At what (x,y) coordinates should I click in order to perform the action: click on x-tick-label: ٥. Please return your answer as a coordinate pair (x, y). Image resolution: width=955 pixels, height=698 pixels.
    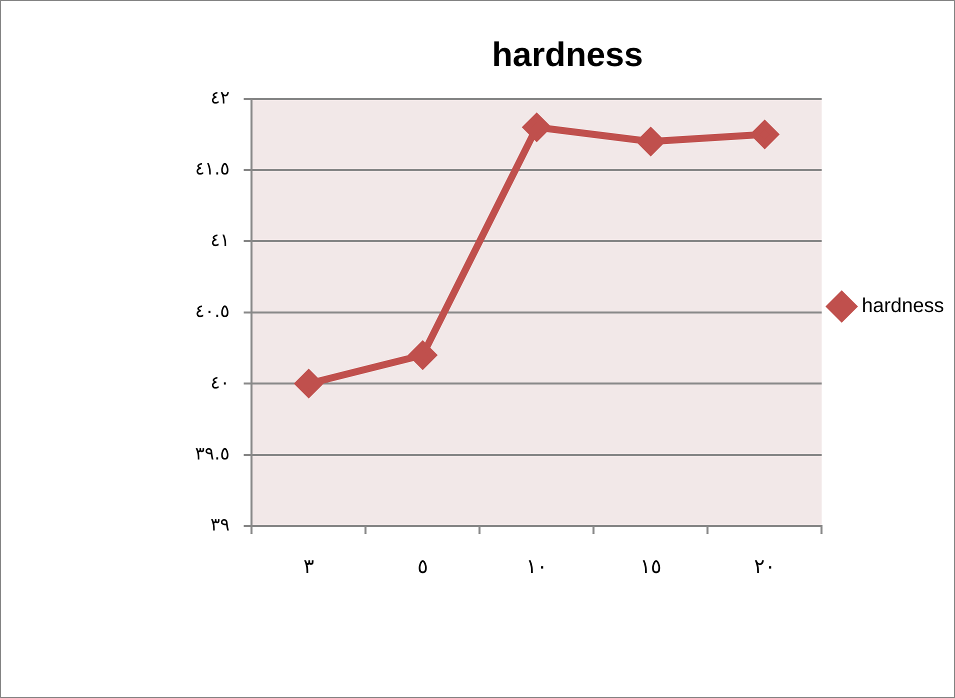
    Looking at the image, I should click on (422, 566).